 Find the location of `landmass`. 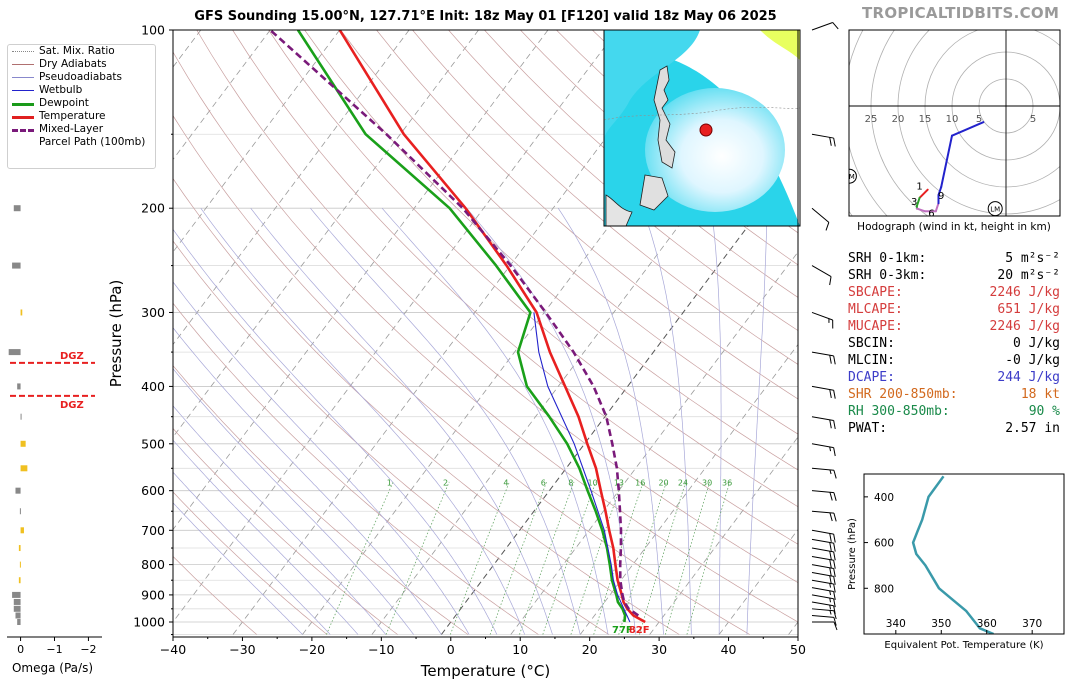

landmass is located at coordinates (619, 210).